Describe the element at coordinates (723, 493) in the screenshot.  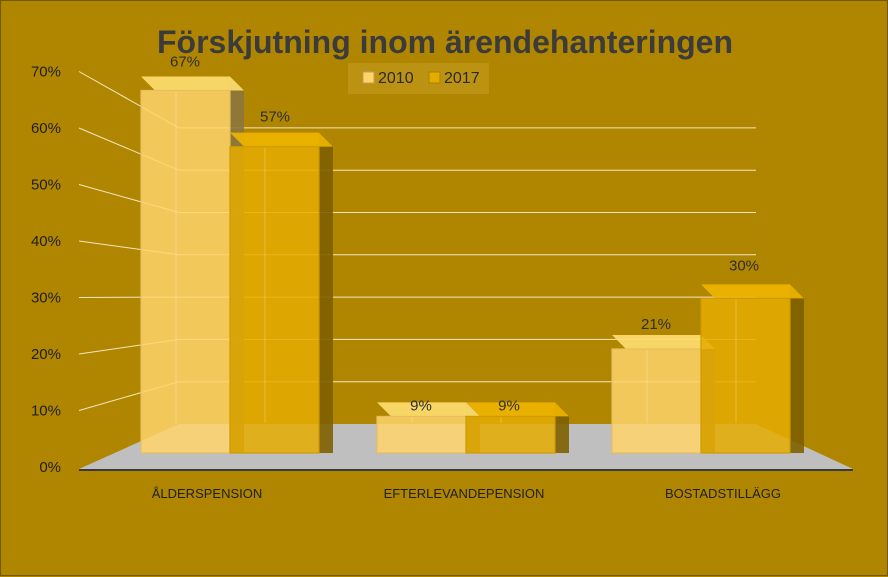
I see `x-category-label: BOSTADSTILLÄGG` at that location.